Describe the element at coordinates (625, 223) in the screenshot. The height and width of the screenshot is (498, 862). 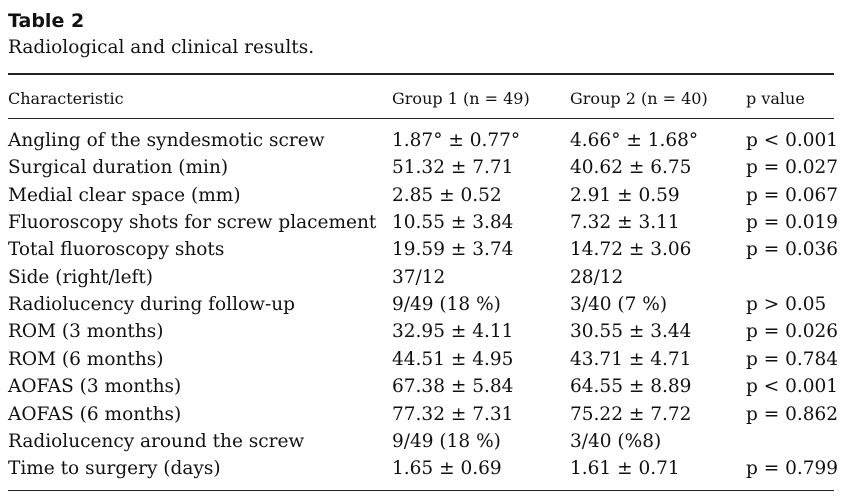
I see `cell-group-2: 7.32 ± 3.11` at that location.